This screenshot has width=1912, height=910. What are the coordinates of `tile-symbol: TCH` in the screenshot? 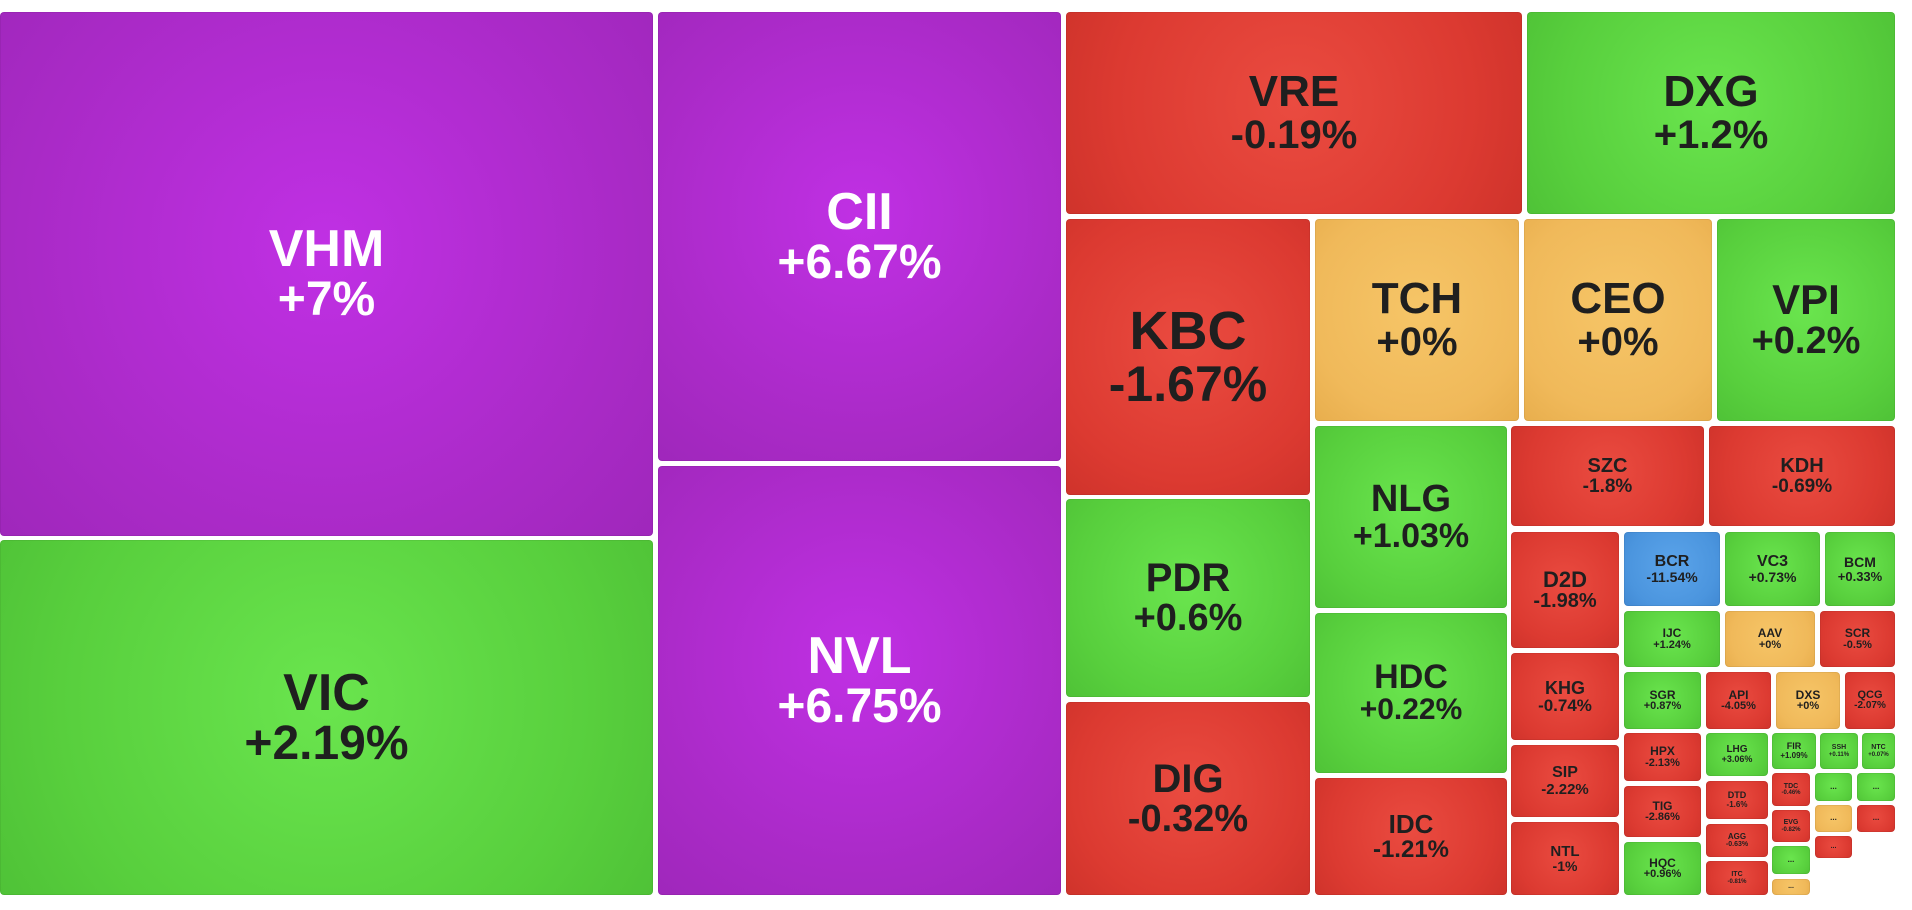 It's located at (1417, 299).